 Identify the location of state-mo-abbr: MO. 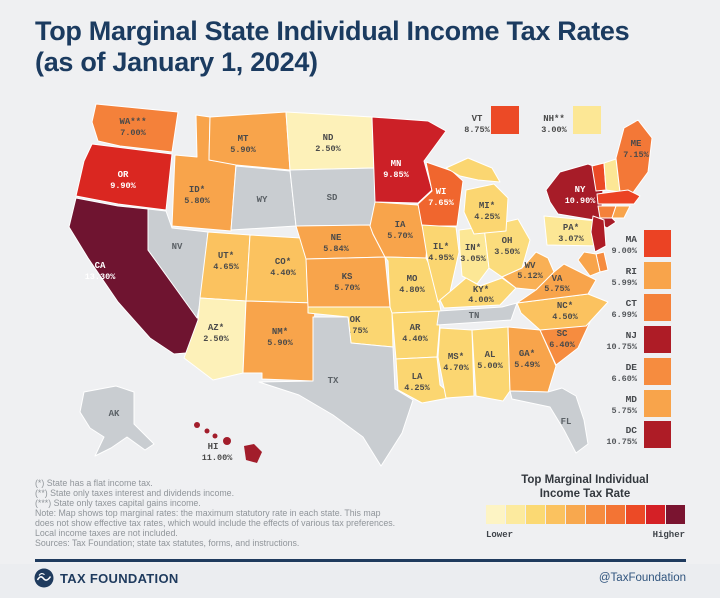
(412, 279).